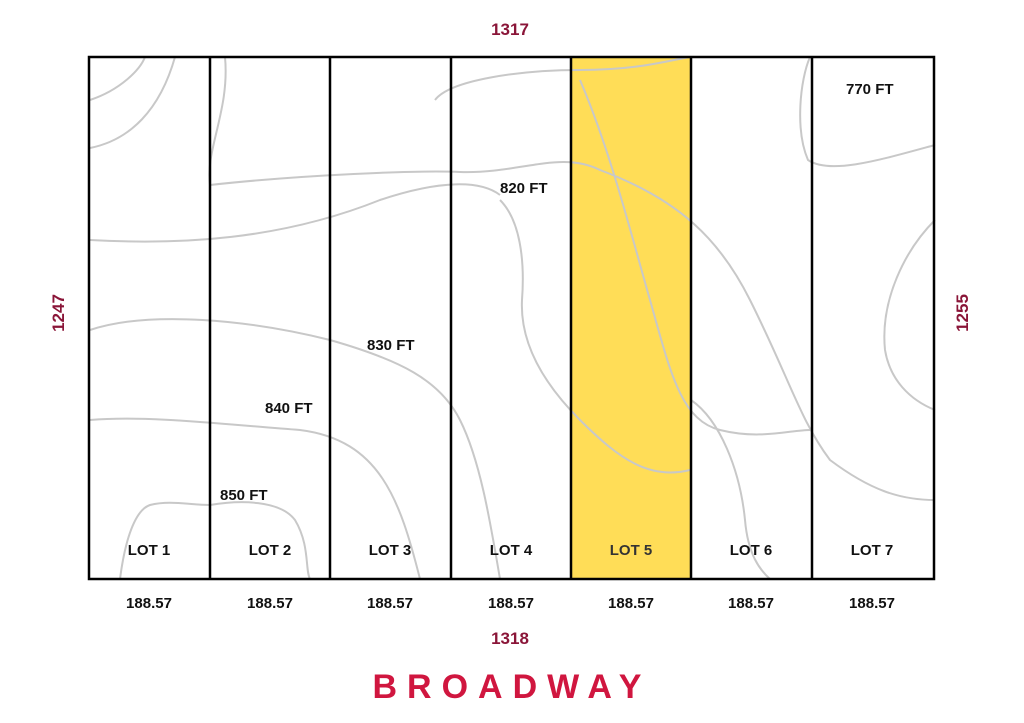 This screenshot has width=1024, height=723. I want to click on contour-label-830: 830 FT, so click(391, 345).